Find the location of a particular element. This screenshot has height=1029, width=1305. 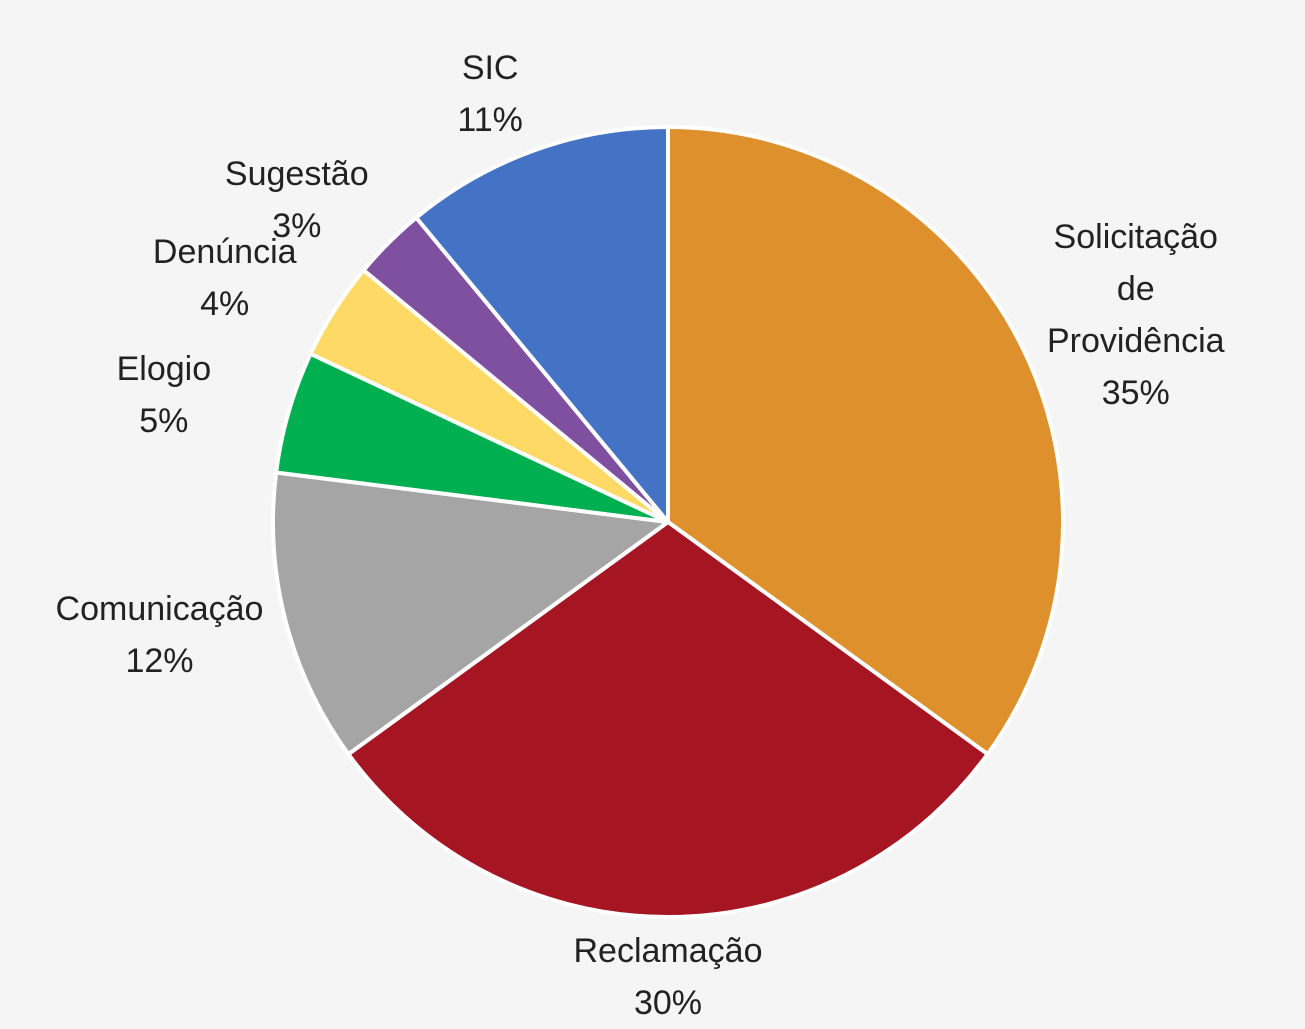

slice-value: 5% is located at coordinates (164, 421).